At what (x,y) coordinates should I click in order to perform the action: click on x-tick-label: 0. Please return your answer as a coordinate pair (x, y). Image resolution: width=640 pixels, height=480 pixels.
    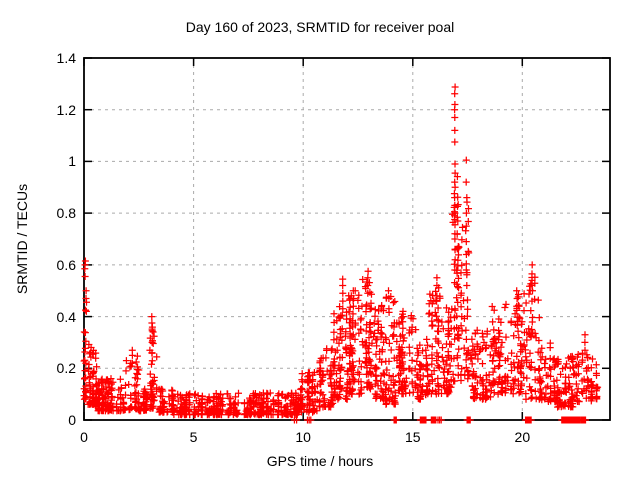
    Looking at the image, I should click on (84, 437).